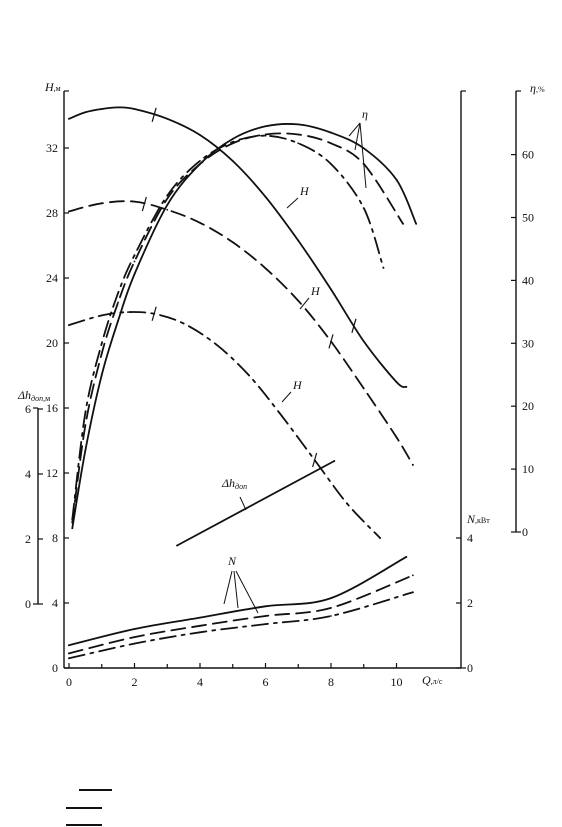 The width and height of the screenshot is (562, 827). I want to click on tick-label-y_head: 20, so click(52, 343).